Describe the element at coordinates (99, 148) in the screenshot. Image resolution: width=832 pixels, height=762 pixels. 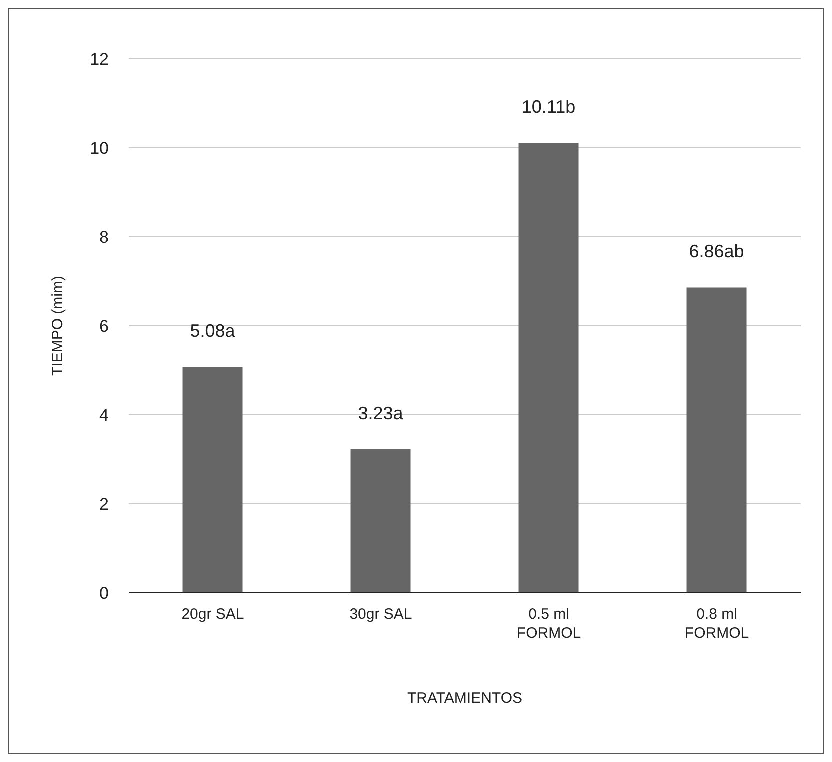
I see `y-tick-label: 10` at that location.